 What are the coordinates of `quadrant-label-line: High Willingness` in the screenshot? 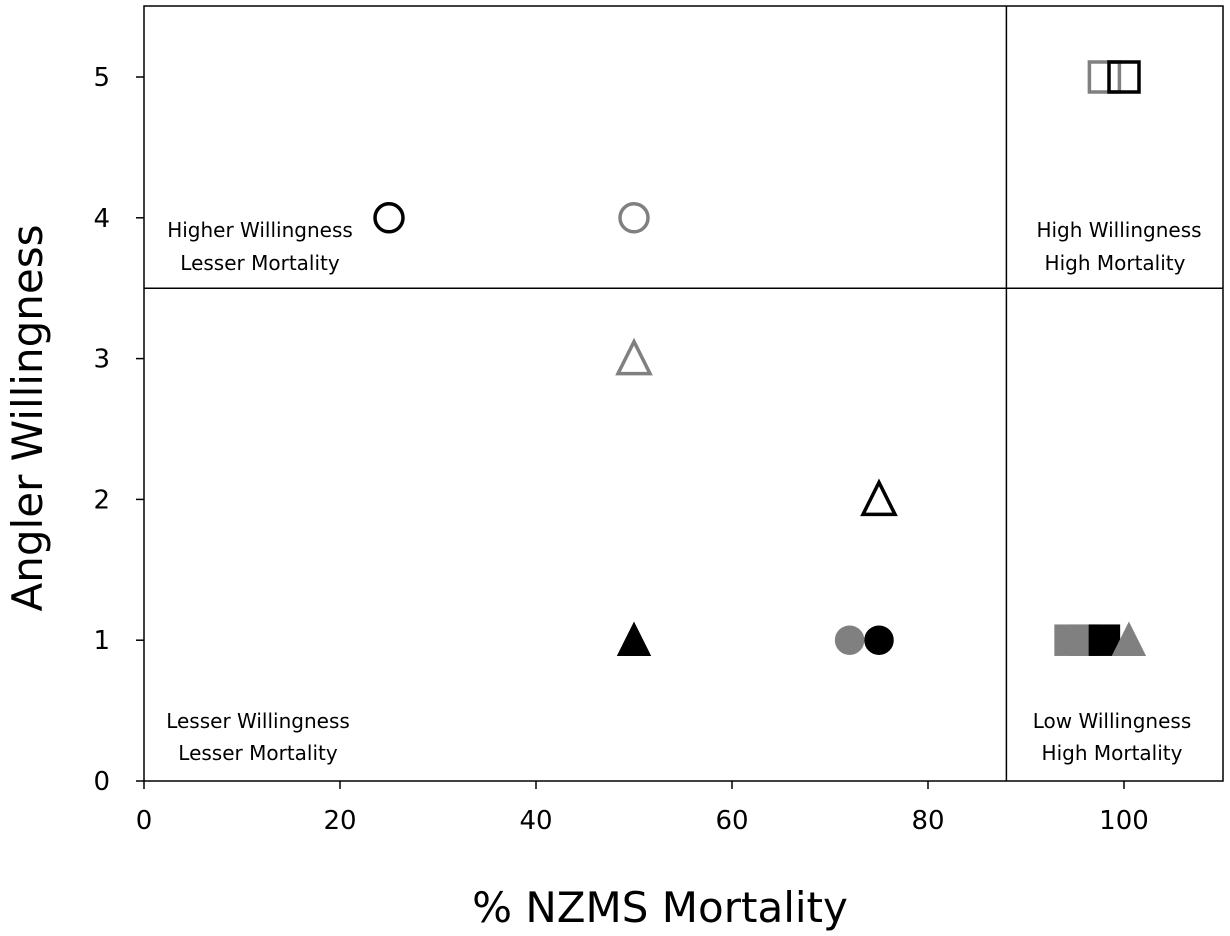 It's located at (1118, 230).